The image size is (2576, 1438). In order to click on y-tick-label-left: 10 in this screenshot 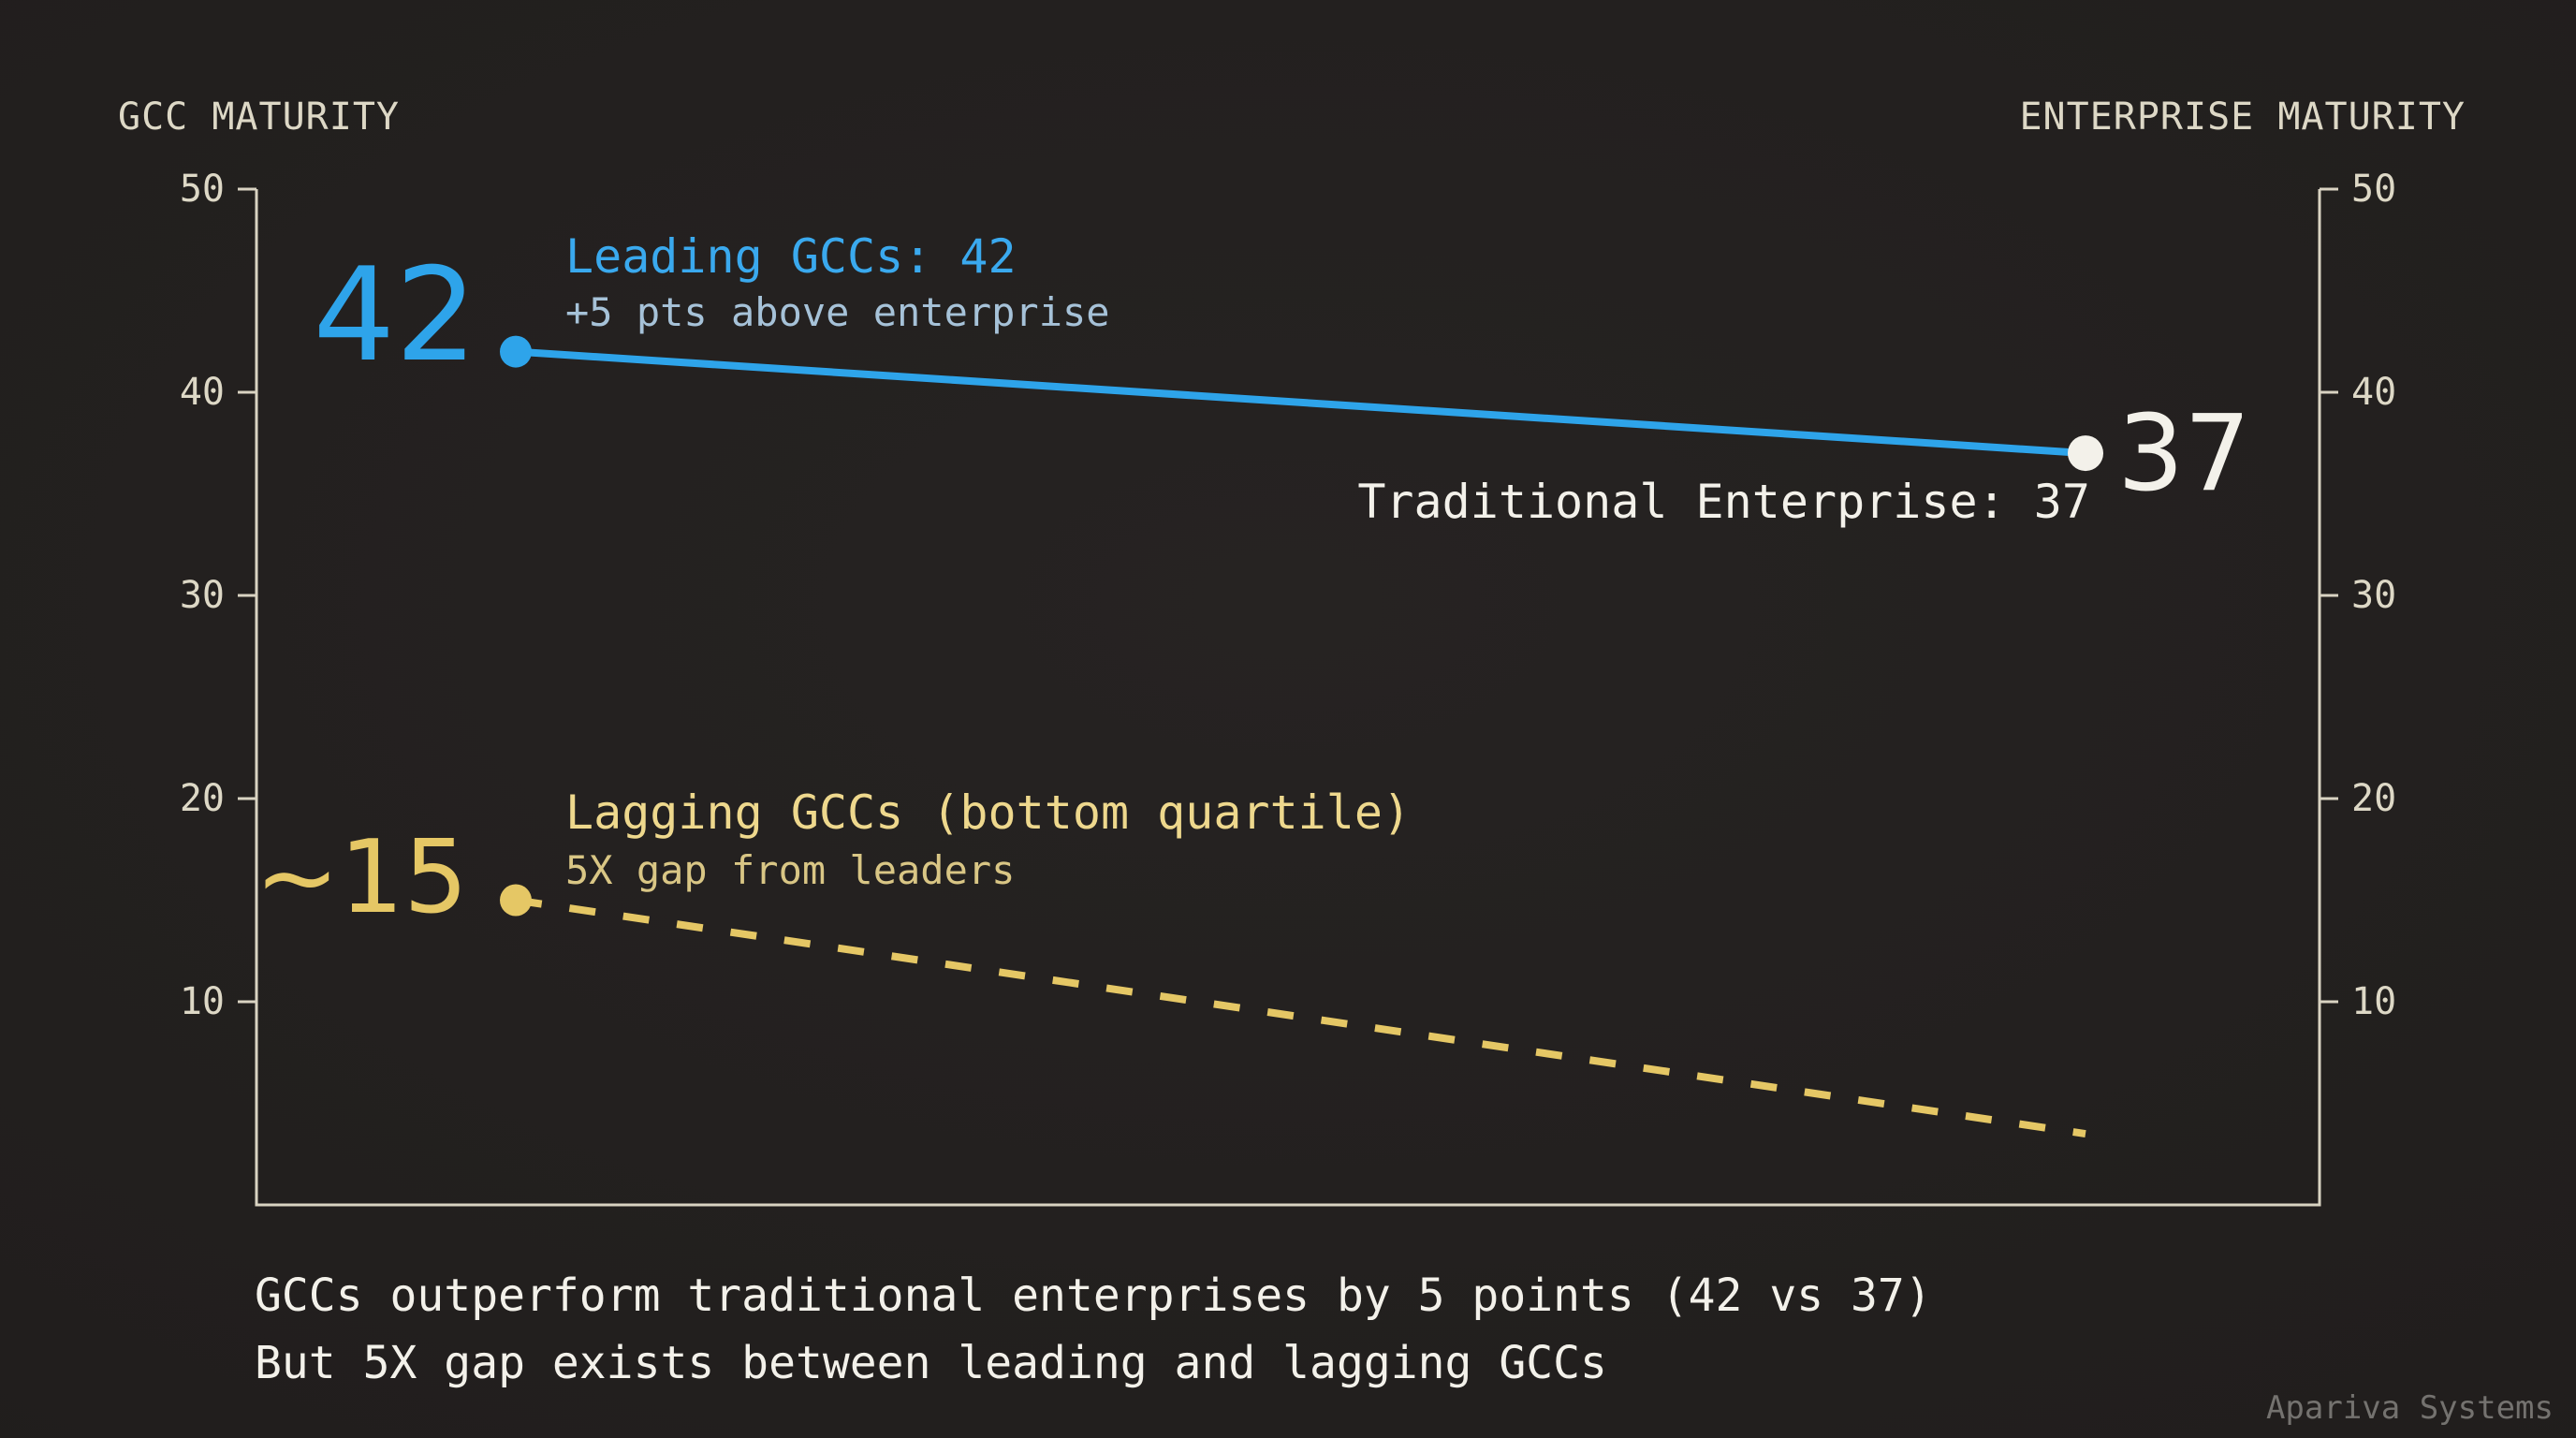, I will do `click(202, 1001)`.